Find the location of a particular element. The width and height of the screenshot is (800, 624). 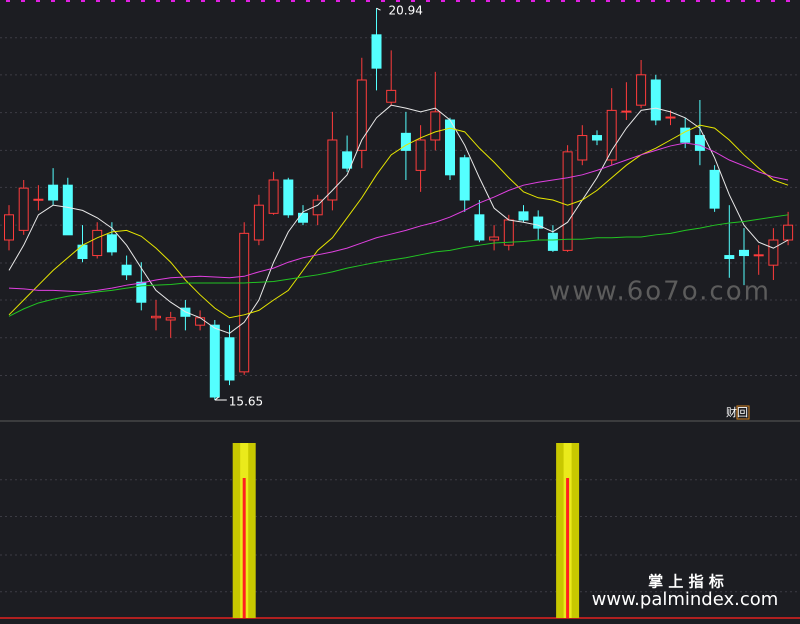

brand-title: 掌 上 指 标 is located at coordinates (686, 582).